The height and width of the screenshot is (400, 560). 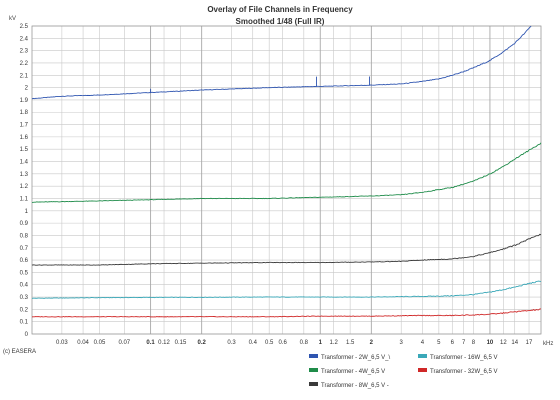 I want to click on y-tick-label: 0.1, so click(x=24, y=323).